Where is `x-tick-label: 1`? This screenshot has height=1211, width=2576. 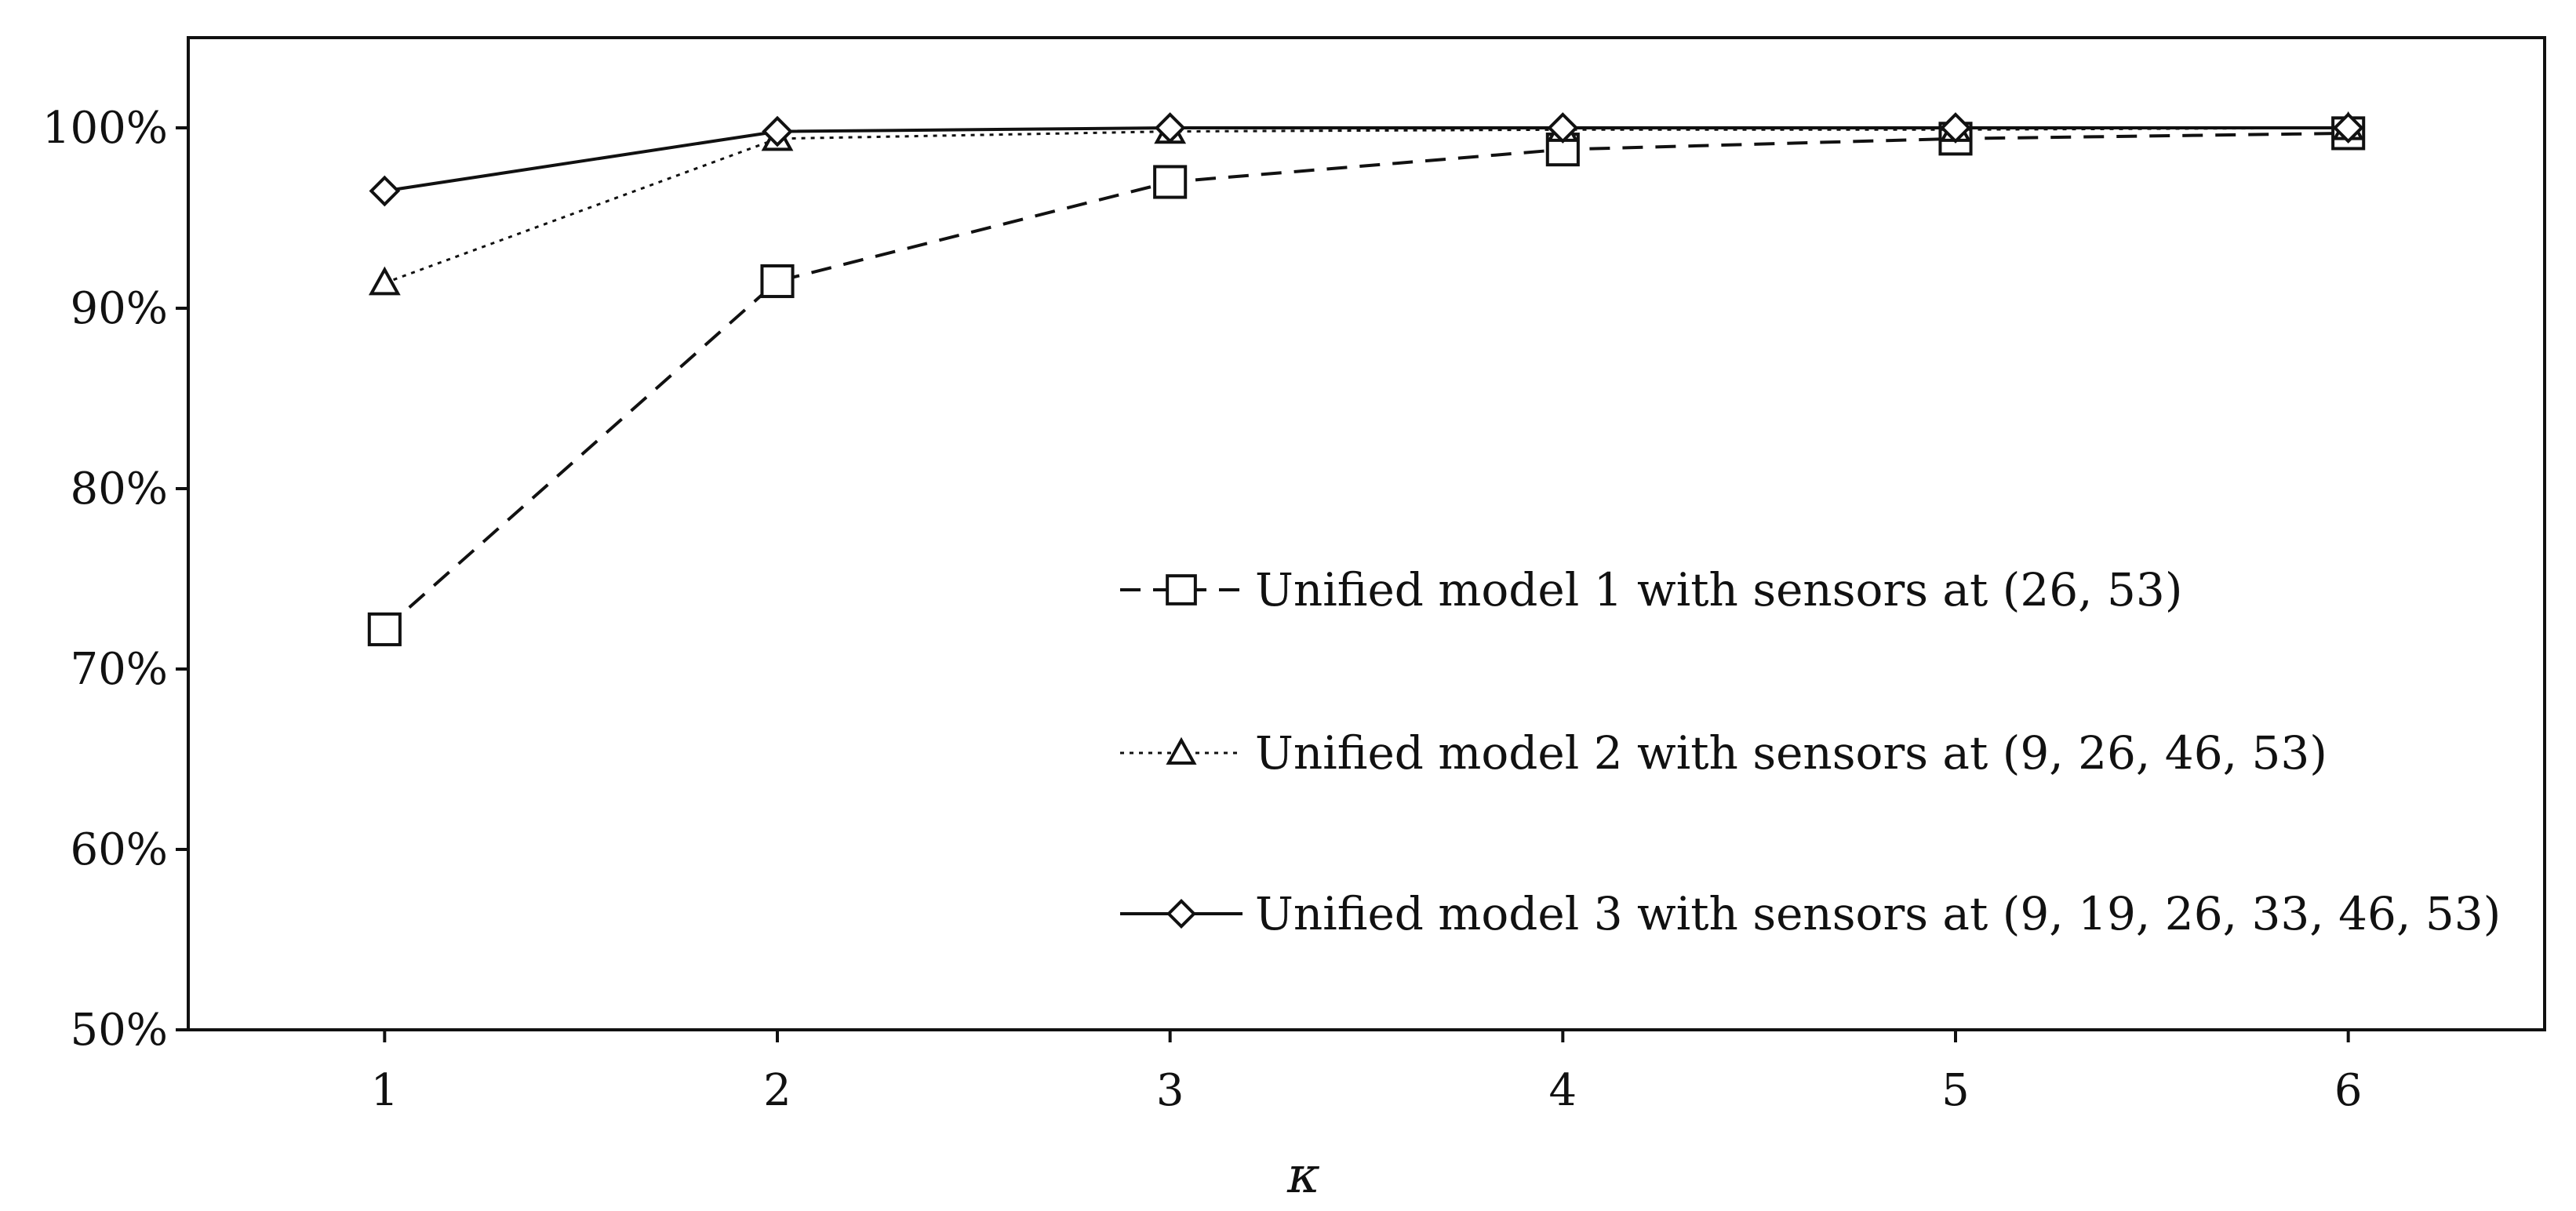
x-tick-label: 1 is located at coordinates (385, 1090).